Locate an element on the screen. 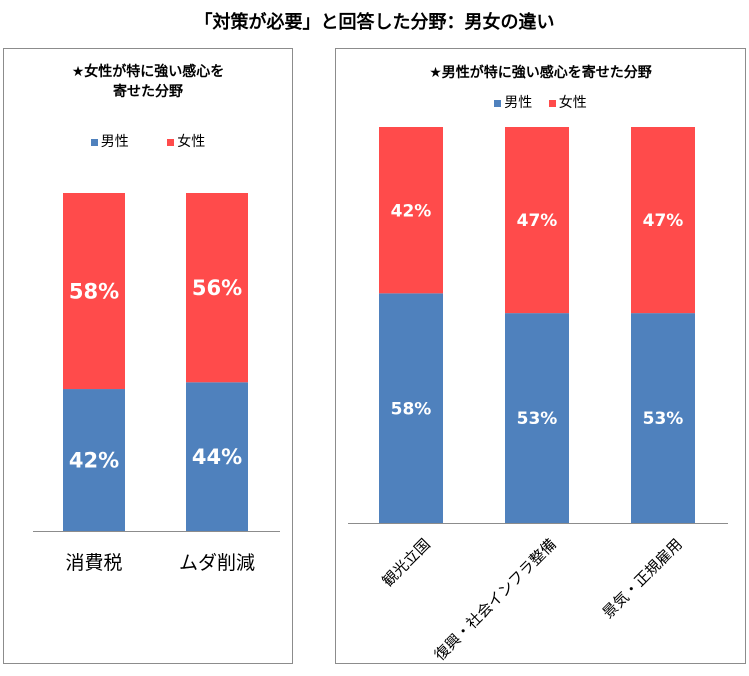  data-label: 56% is located at coordinates (217, 288).